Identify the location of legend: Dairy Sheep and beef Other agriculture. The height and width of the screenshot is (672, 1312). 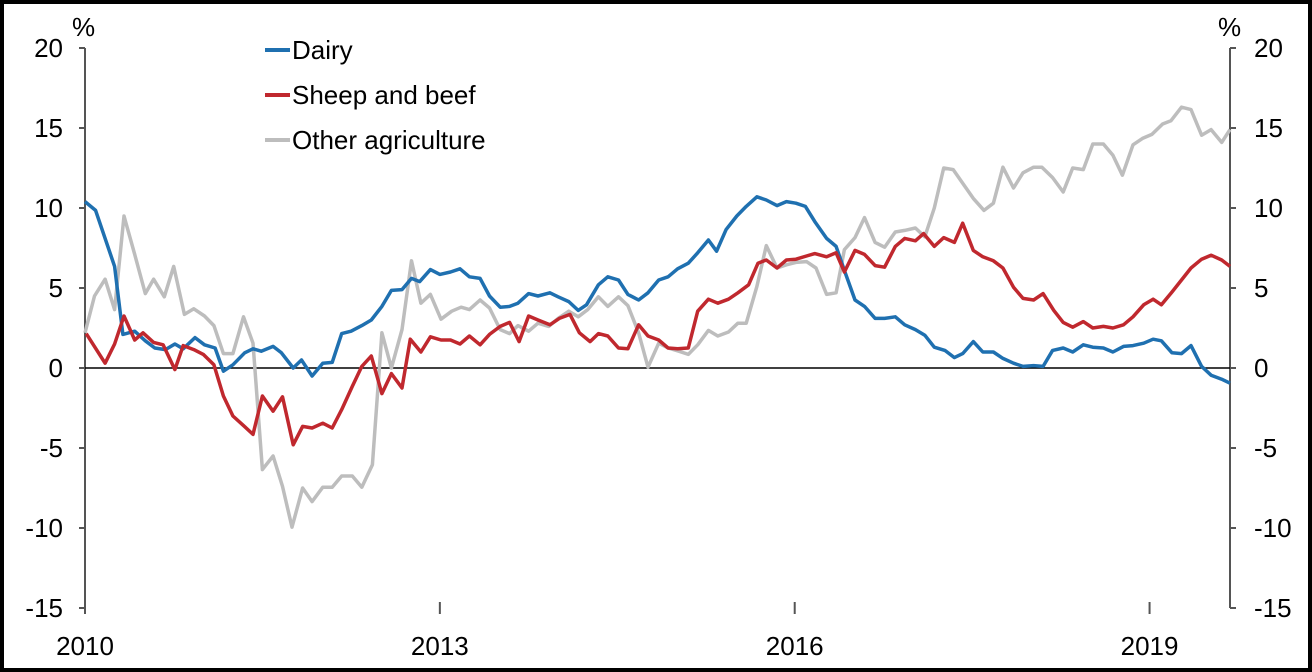
(375, 95).